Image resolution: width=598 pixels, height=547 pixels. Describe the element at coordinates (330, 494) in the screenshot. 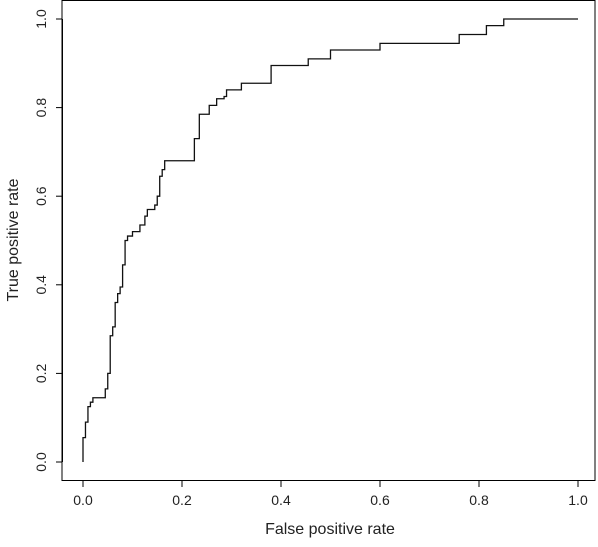

I see `x-axis: 0.0 0.2 0.4 0.6 0.8 1.0` at that location.